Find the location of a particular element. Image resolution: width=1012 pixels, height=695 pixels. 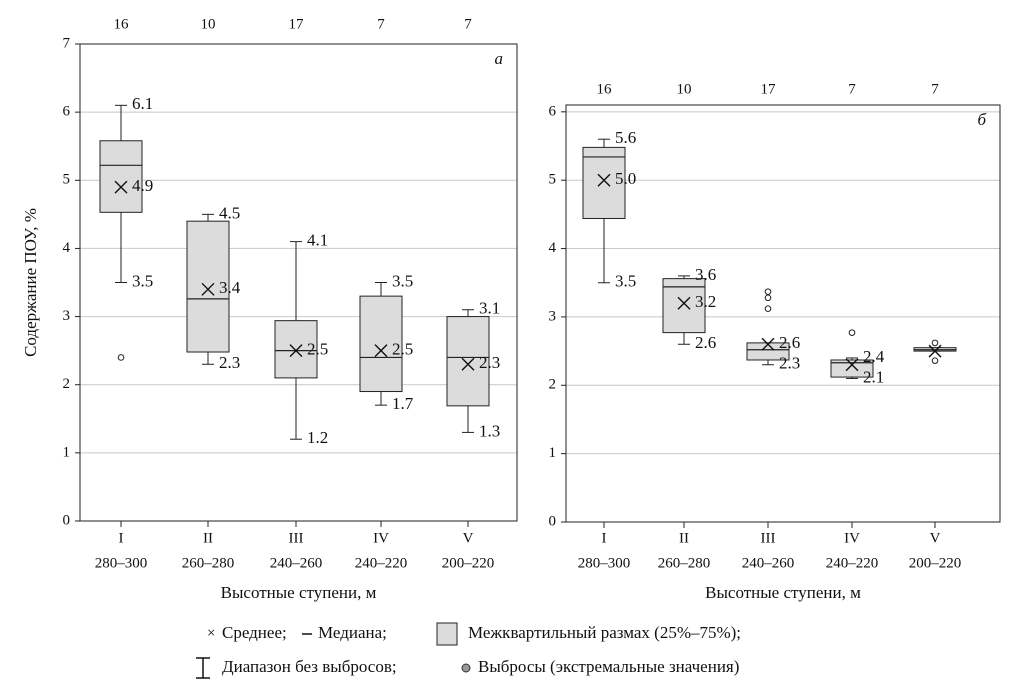

x-tick-label: 260–280 is located at coordinates (208, 563).